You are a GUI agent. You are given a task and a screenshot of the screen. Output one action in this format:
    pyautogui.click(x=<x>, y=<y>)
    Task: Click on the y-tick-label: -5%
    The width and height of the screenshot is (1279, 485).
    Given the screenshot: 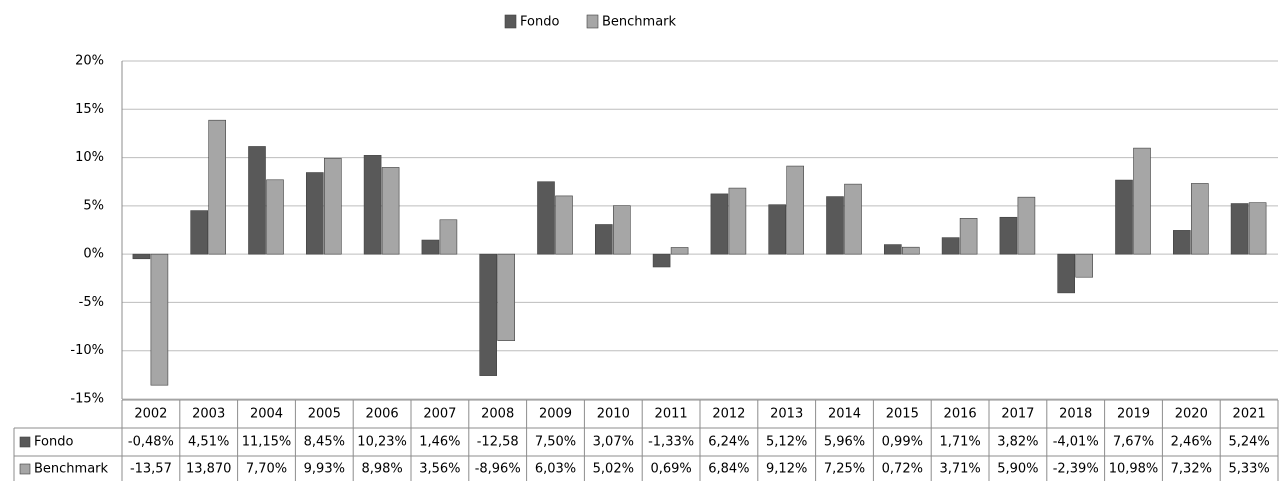 What is the action you would take?
    pyautogui.click(x=91, y=302)
    